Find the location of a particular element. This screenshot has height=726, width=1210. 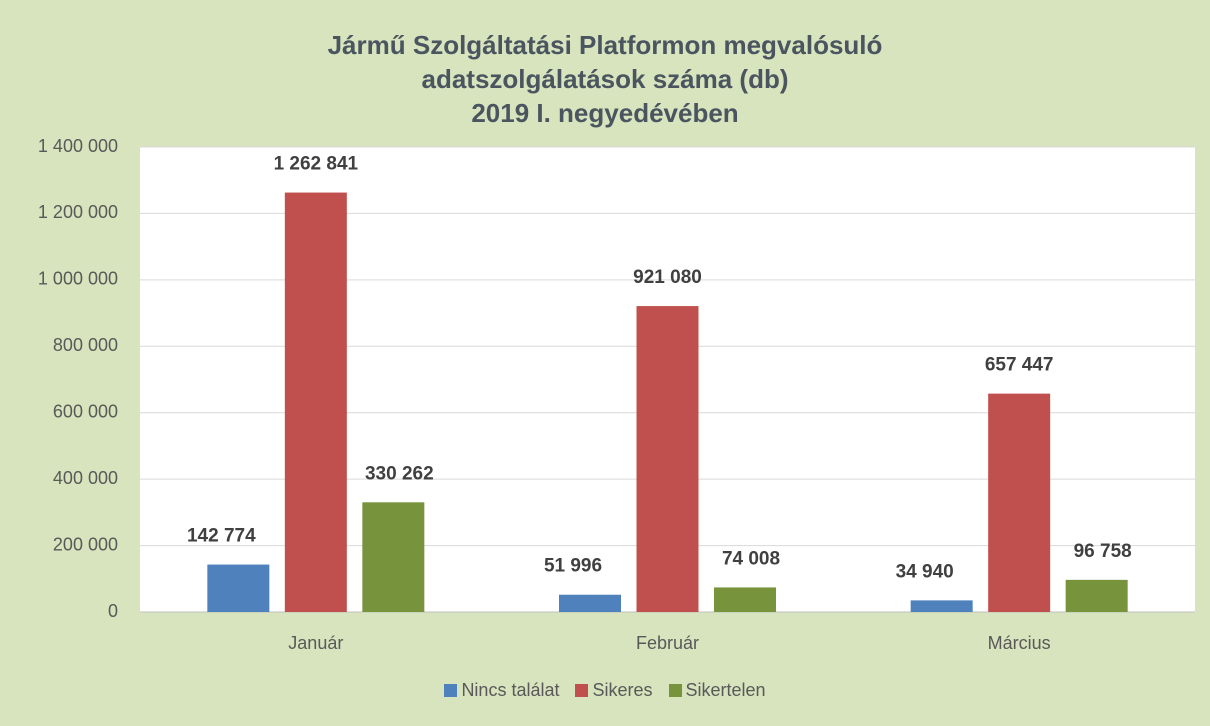

y-tick-label: 400 000 is located at coordinates (85, 478).